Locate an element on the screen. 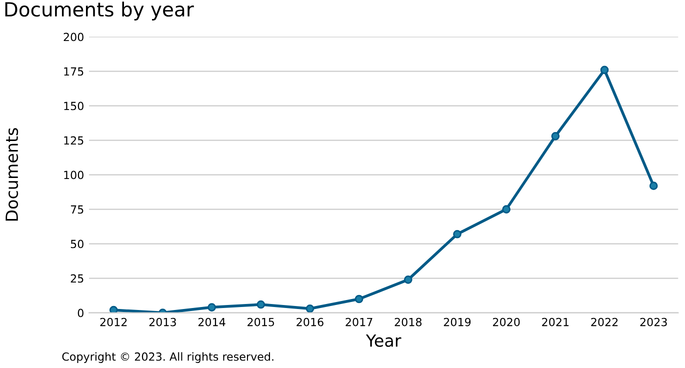 The image size is (685, 368). x-tick-label: 2020 is located at coordinates (506, 322).